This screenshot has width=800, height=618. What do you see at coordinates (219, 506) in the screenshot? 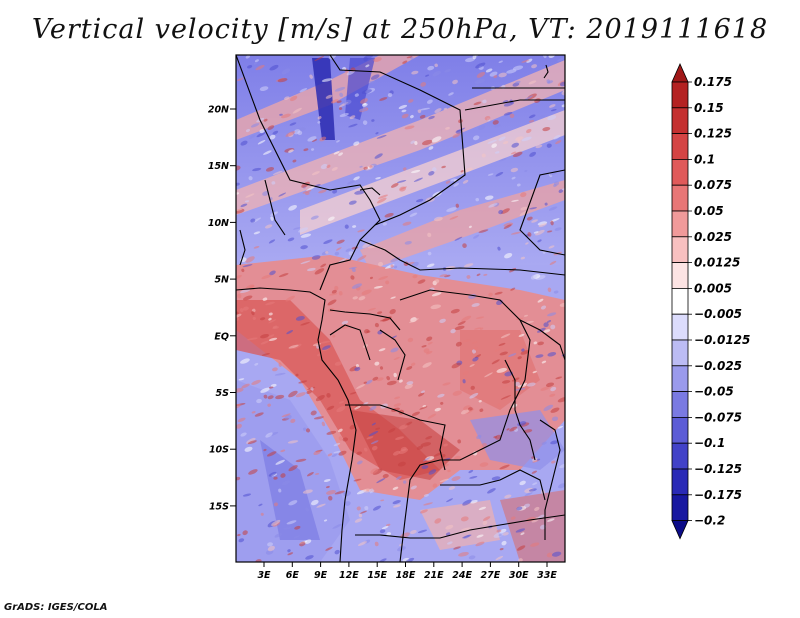
I see `lat-label: 15S` at bounding box center [219, 506].